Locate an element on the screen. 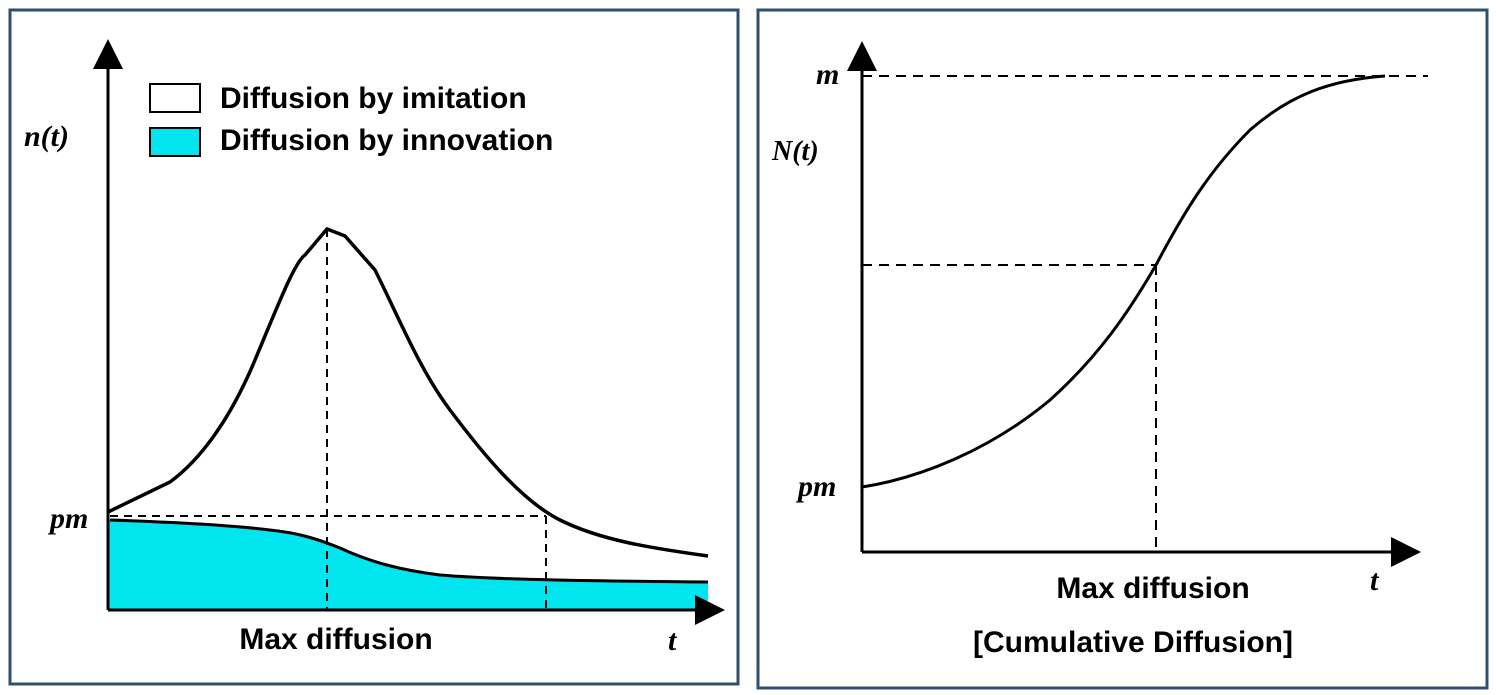 The width and height of the screenshot is (1496, 695). right-x-axis-label: t is located at coordinates (1375, 580).